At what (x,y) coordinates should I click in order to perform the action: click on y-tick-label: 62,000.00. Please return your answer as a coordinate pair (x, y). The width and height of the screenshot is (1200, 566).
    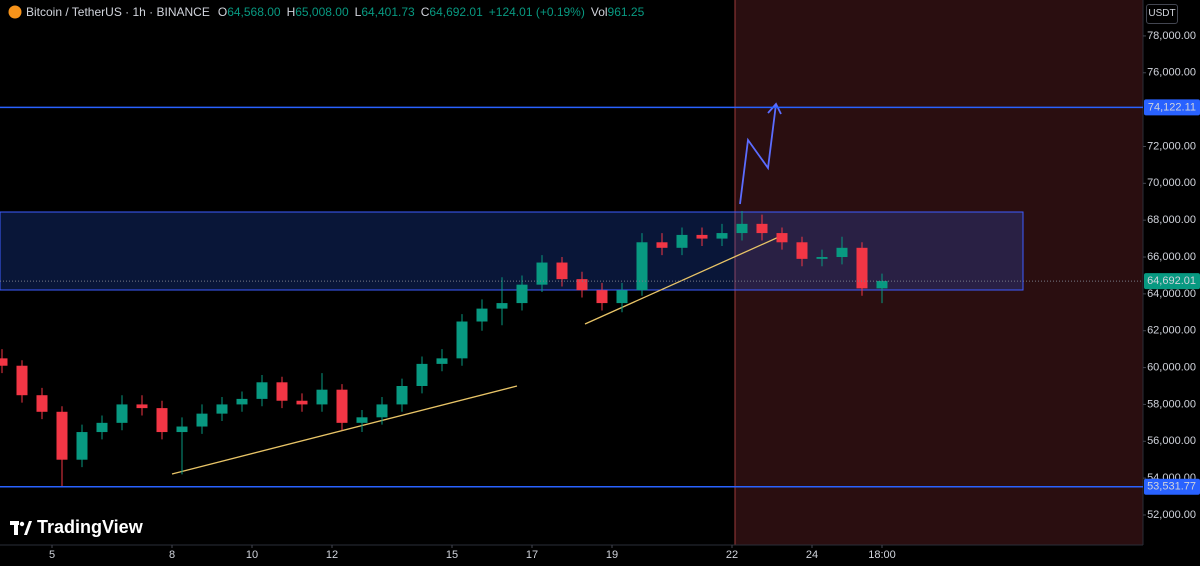
    Looking at the image, I should click on (1171, 331).